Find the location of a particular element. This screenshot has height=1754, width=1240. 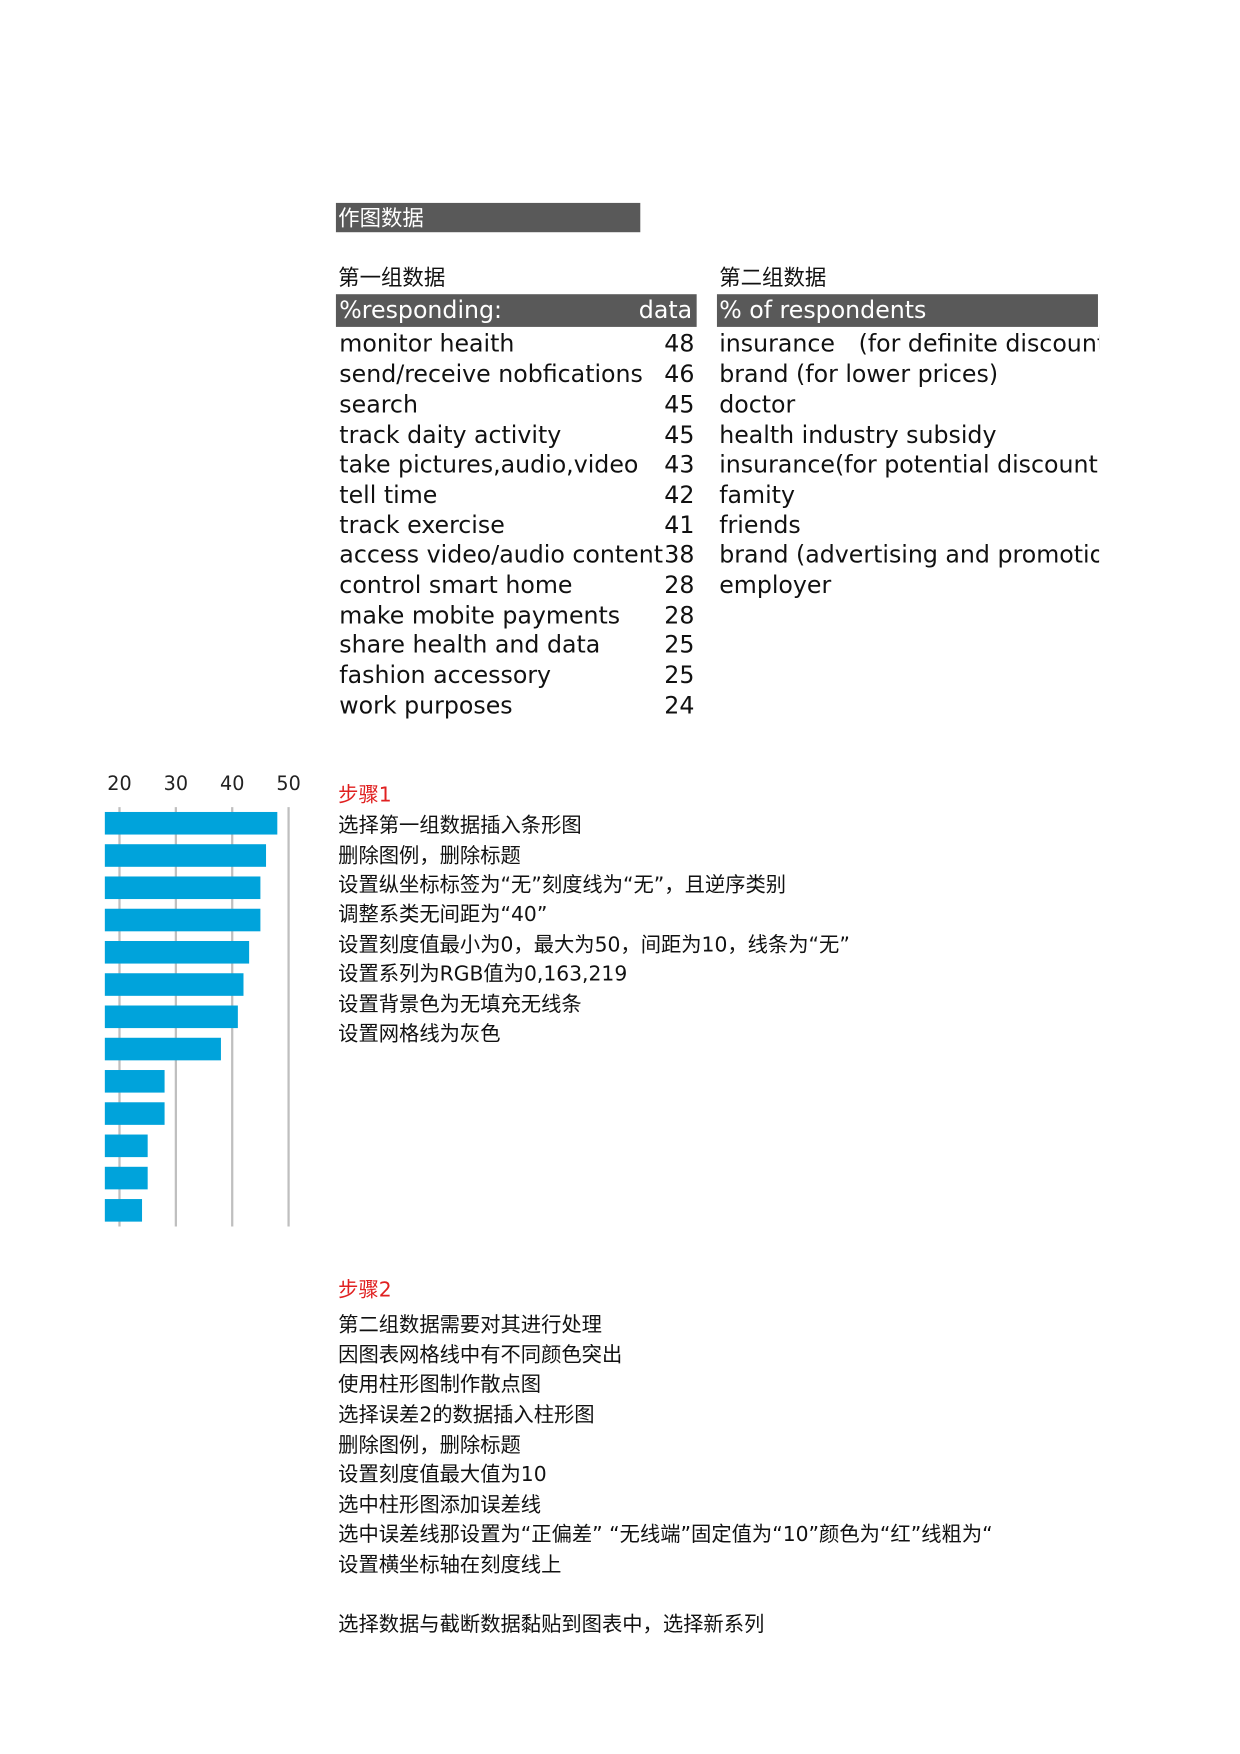

clip: brand (advertising and promotion) is located at coordinates (909, 555).